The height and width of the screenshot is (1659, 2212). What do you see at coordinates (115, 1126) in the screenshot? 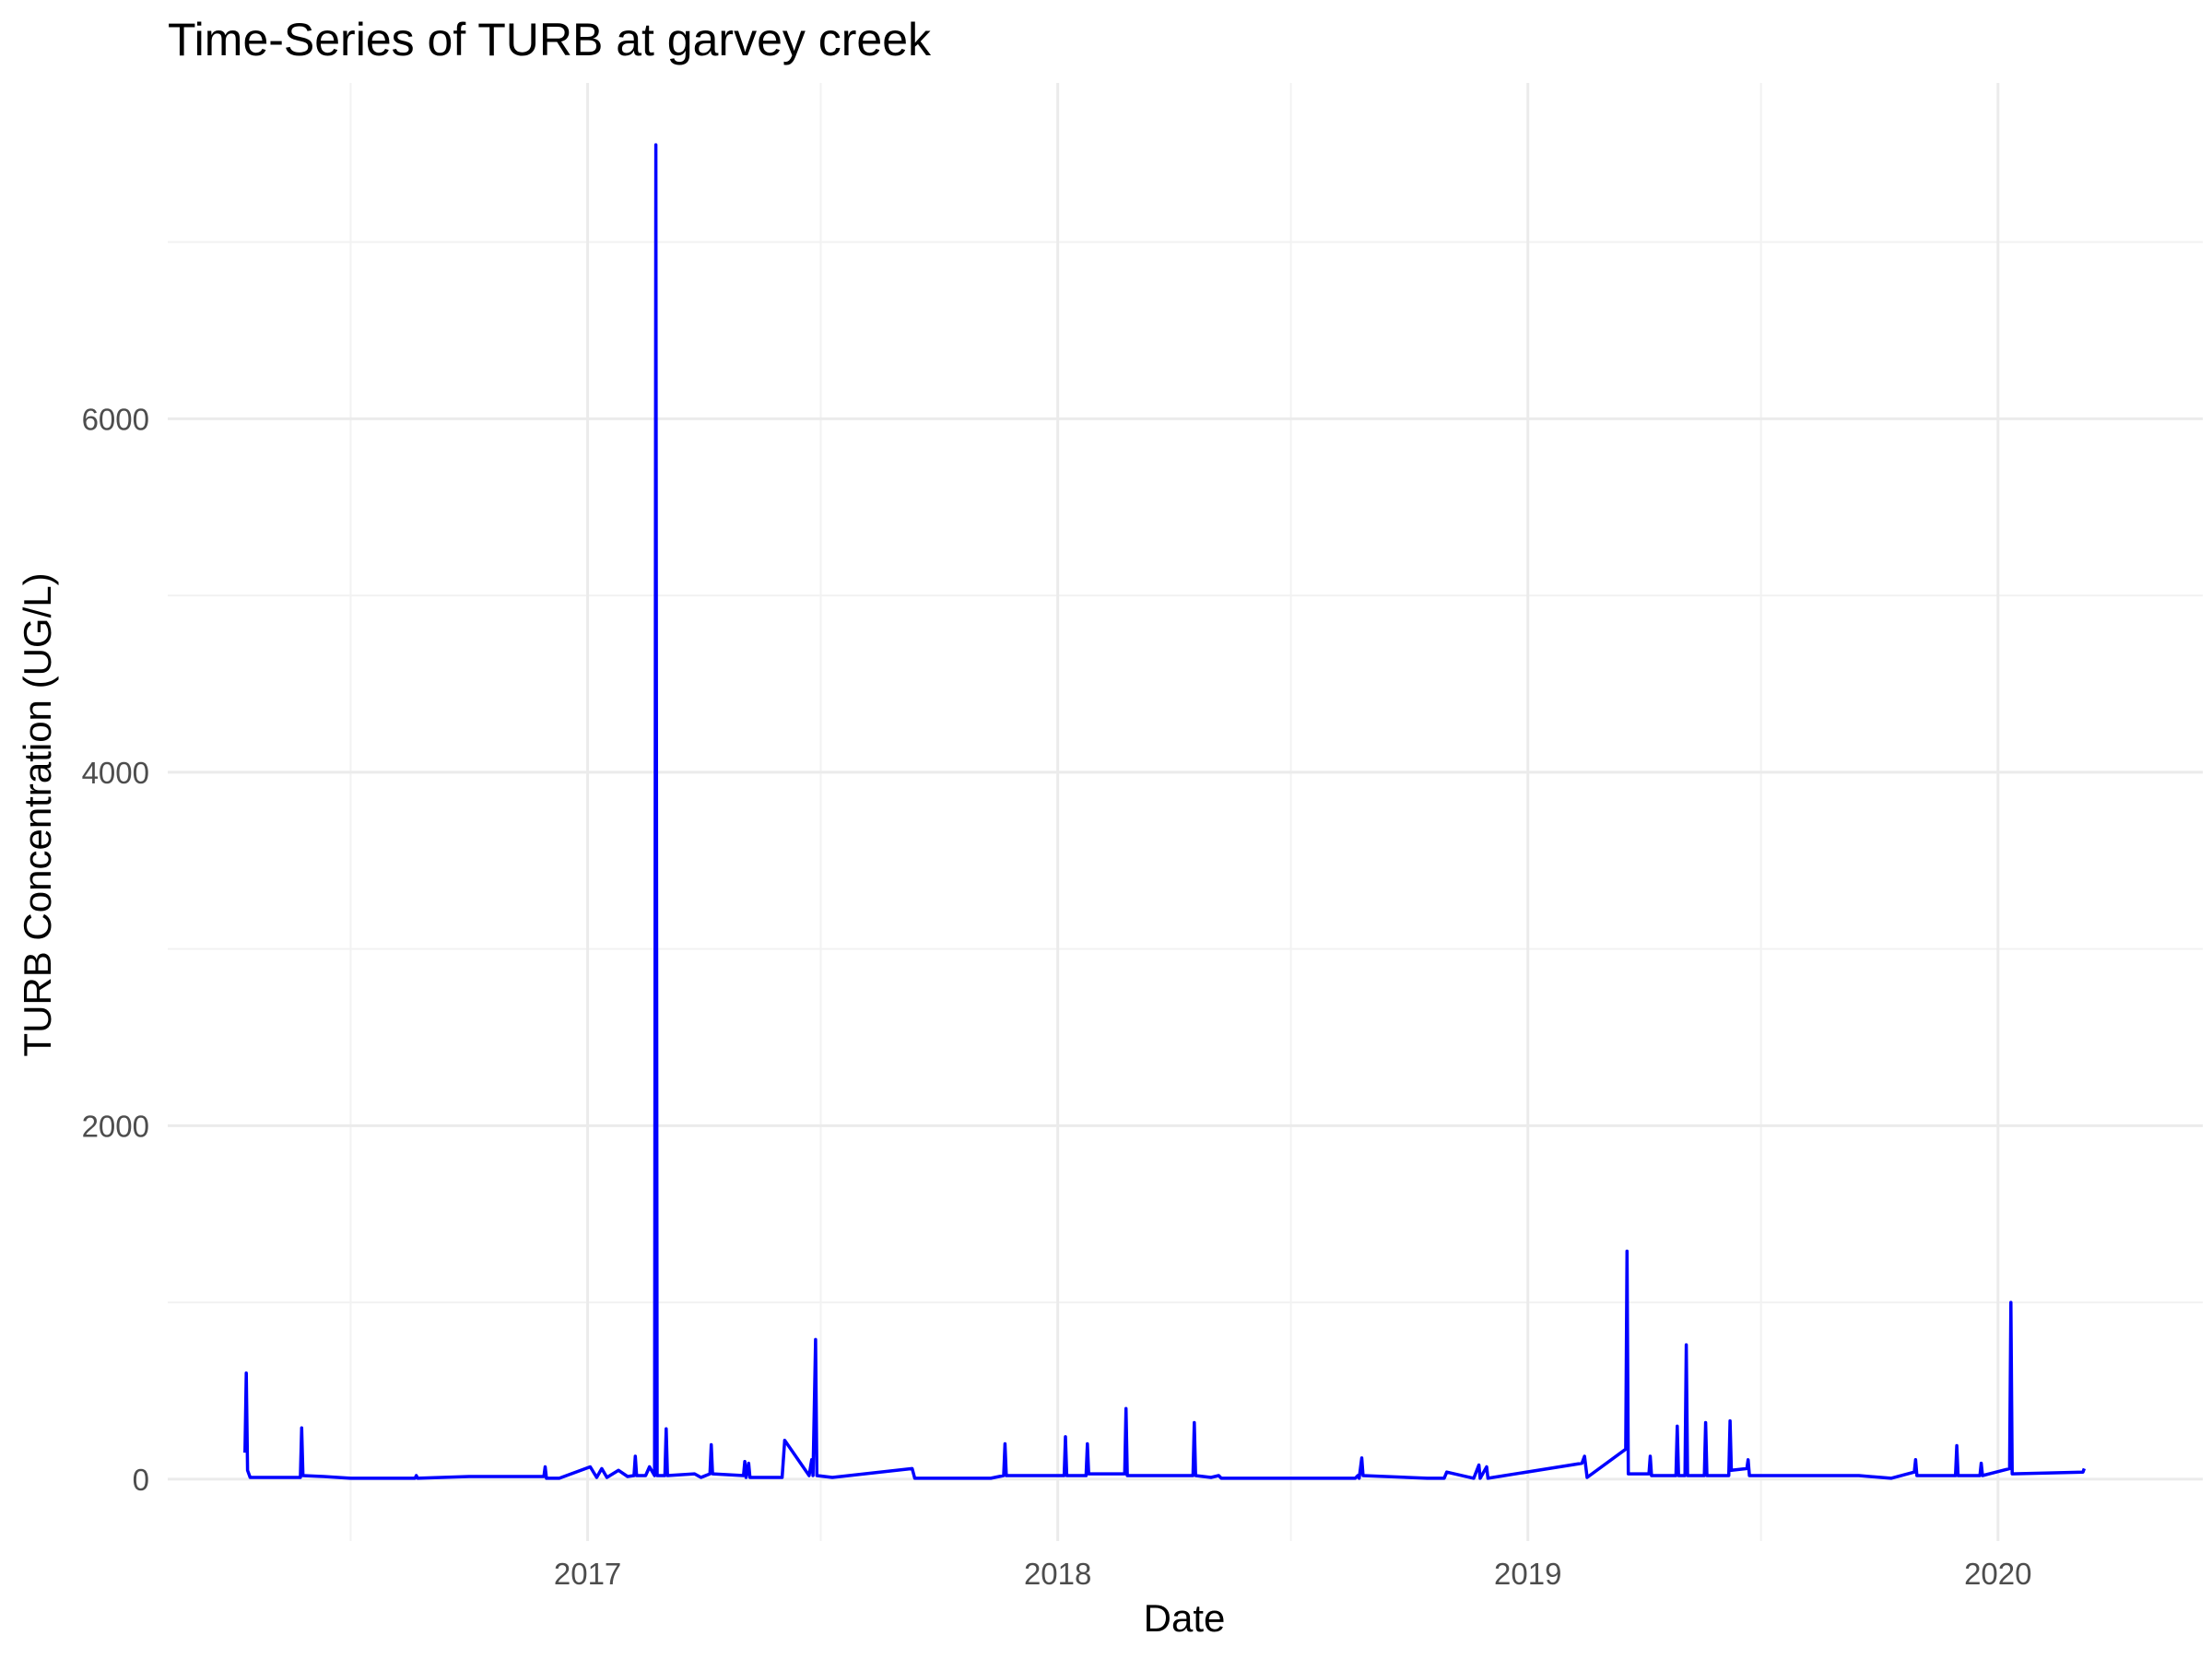
I see `y-tick-label: 2000` at bounding box center [115, 1126].